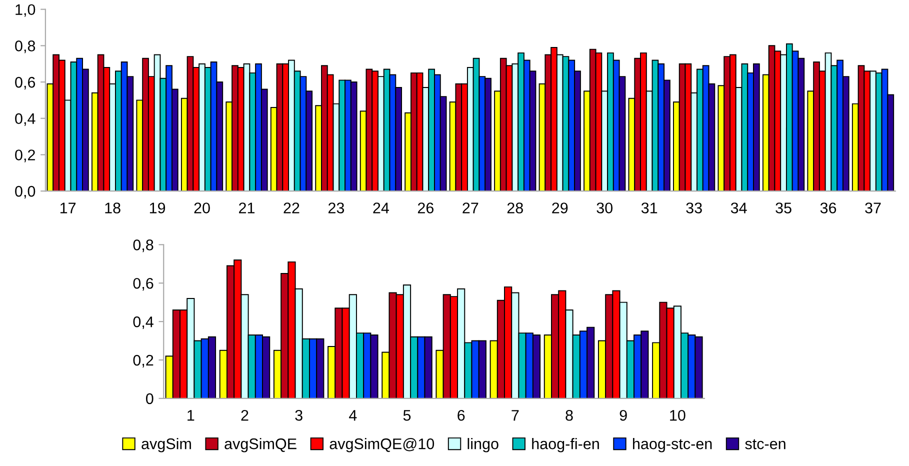  Describe the element at coordinates (569, 415) in the screenshot. I see `x-tick-label: 8` at that location.